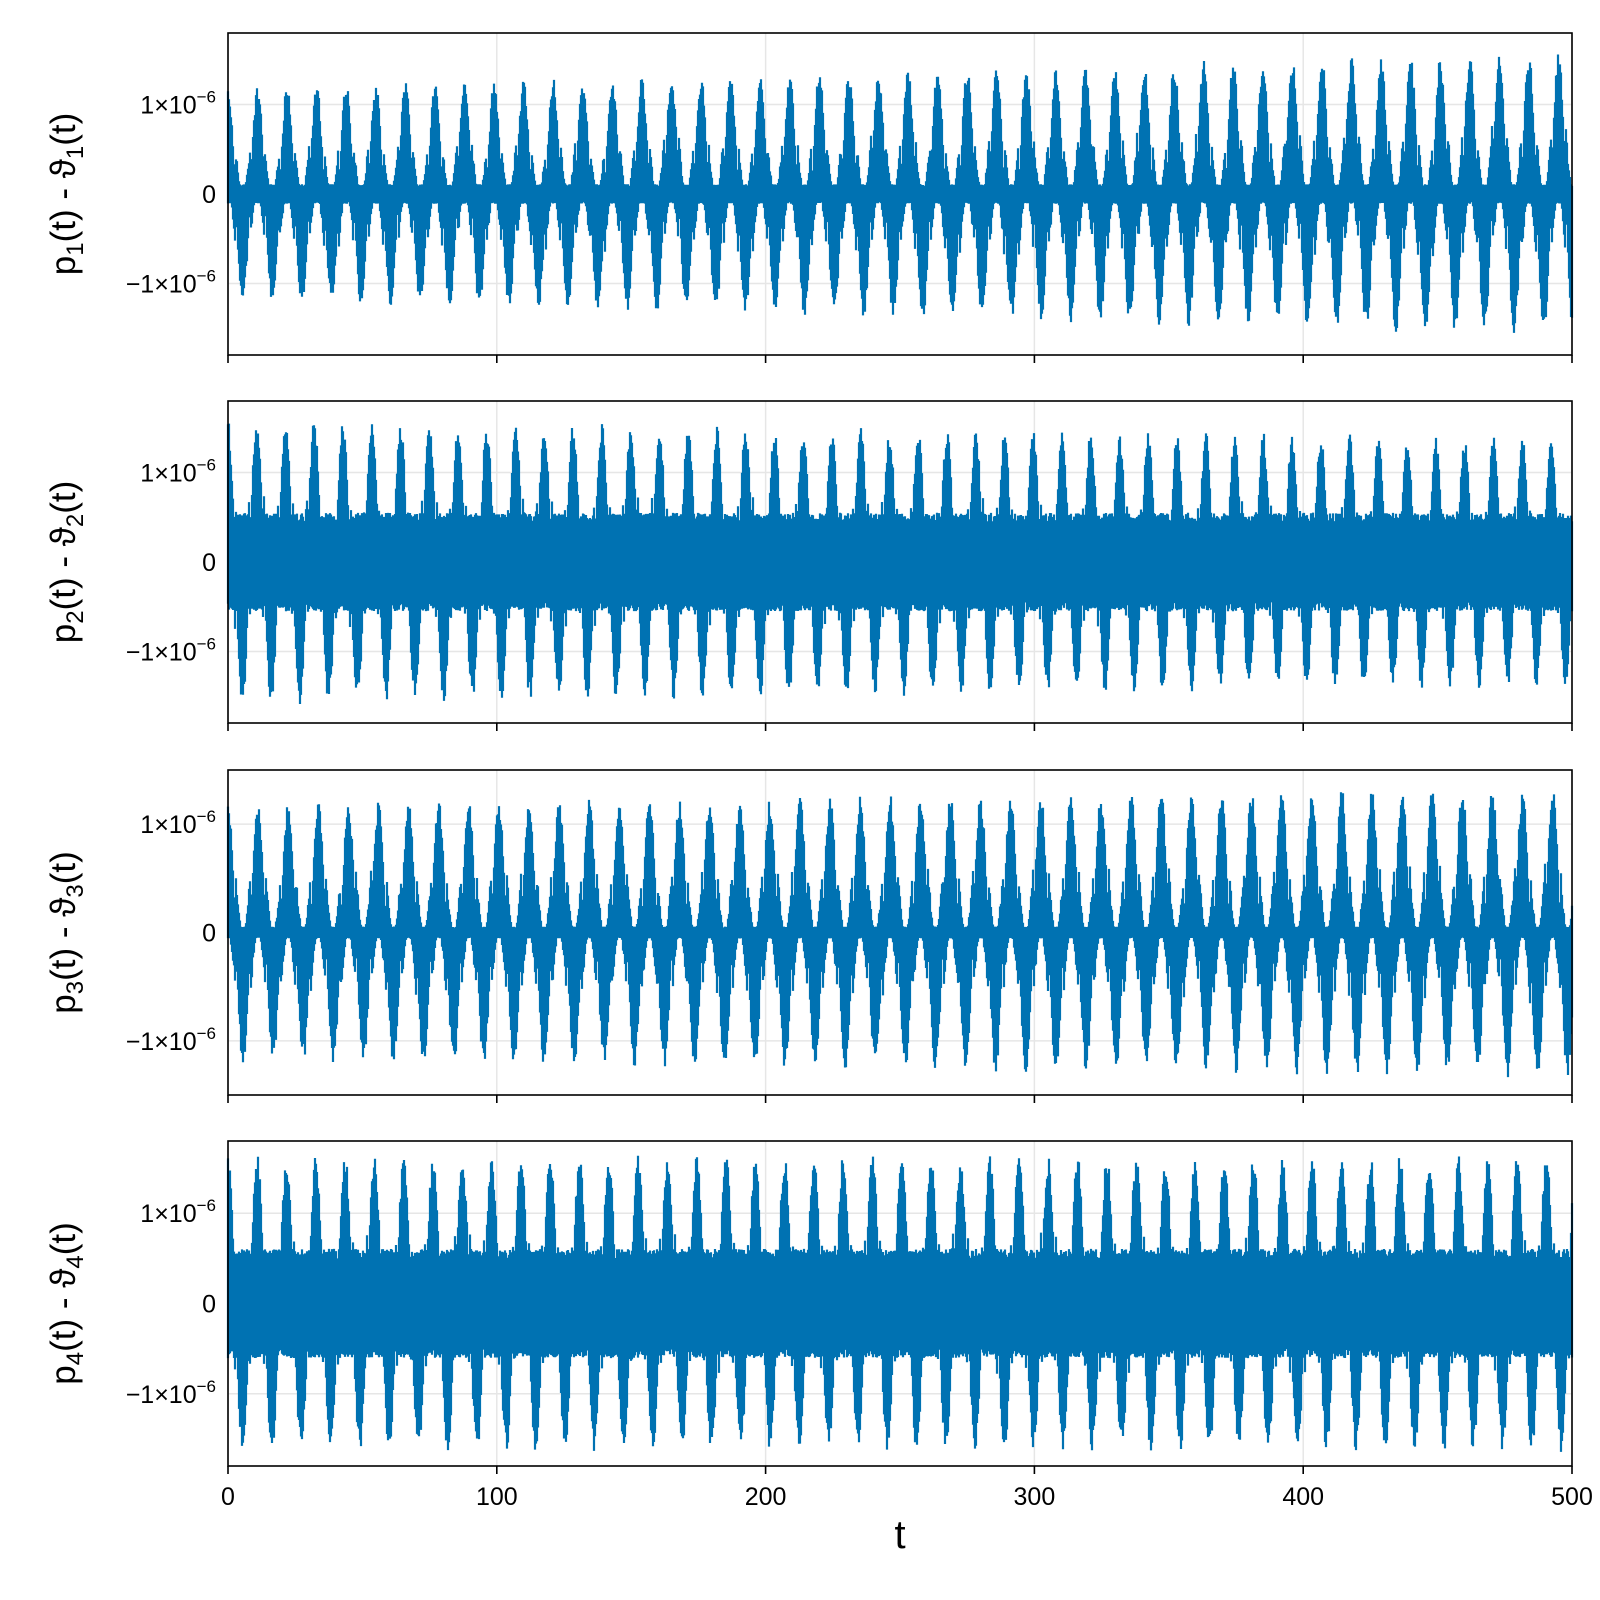  Describe the element at coordinates (66, 1303) in the screenshot. I see `y-axis-label-4: p4(t) - ϑ4(t)` at that location.